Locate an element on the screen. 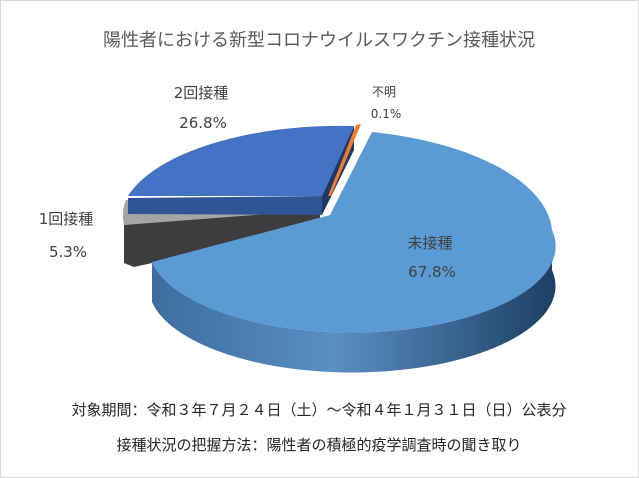 The width and height of the screenshot is (639, 478). label-unvaccinated-pct: 67.8% is located at coordinates (432, 272).